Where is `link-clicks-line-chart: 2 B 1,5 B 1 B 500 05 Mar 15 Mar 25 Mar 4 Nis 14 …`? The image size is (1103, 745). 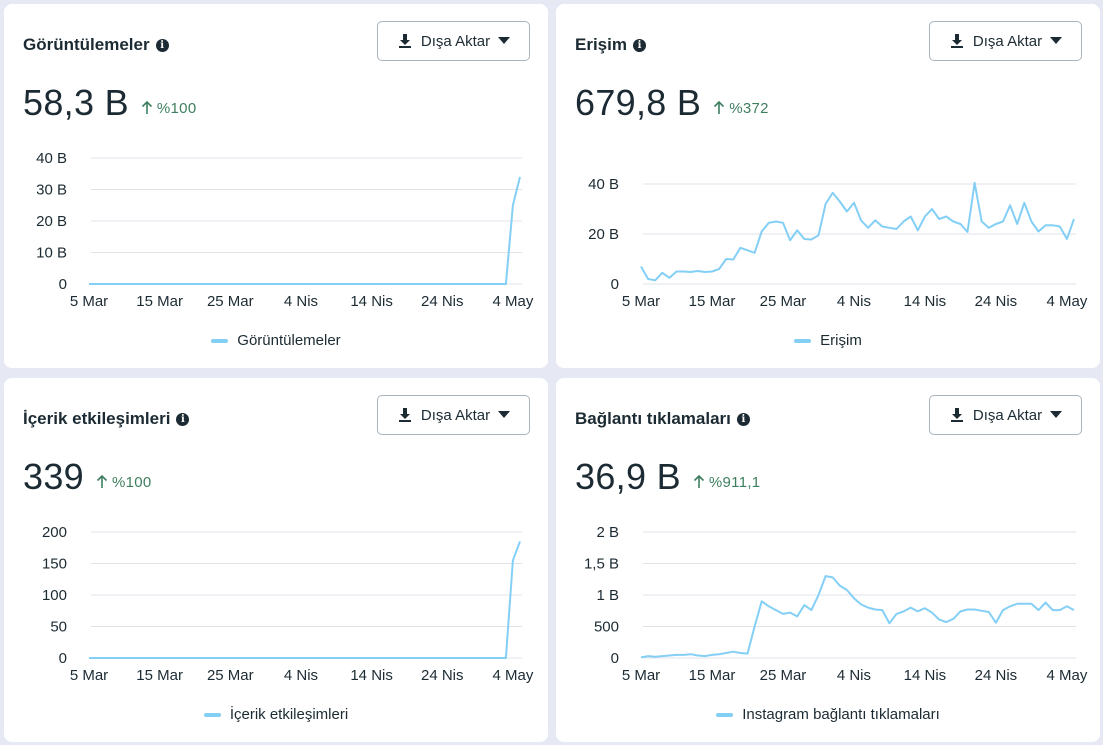
link-clicks-line-chart: 2 B 1,5 B 1 B 500 05 Mar 15 Mar 25 Mar 4 Nis 14 … is located at coordinates (836, 604).